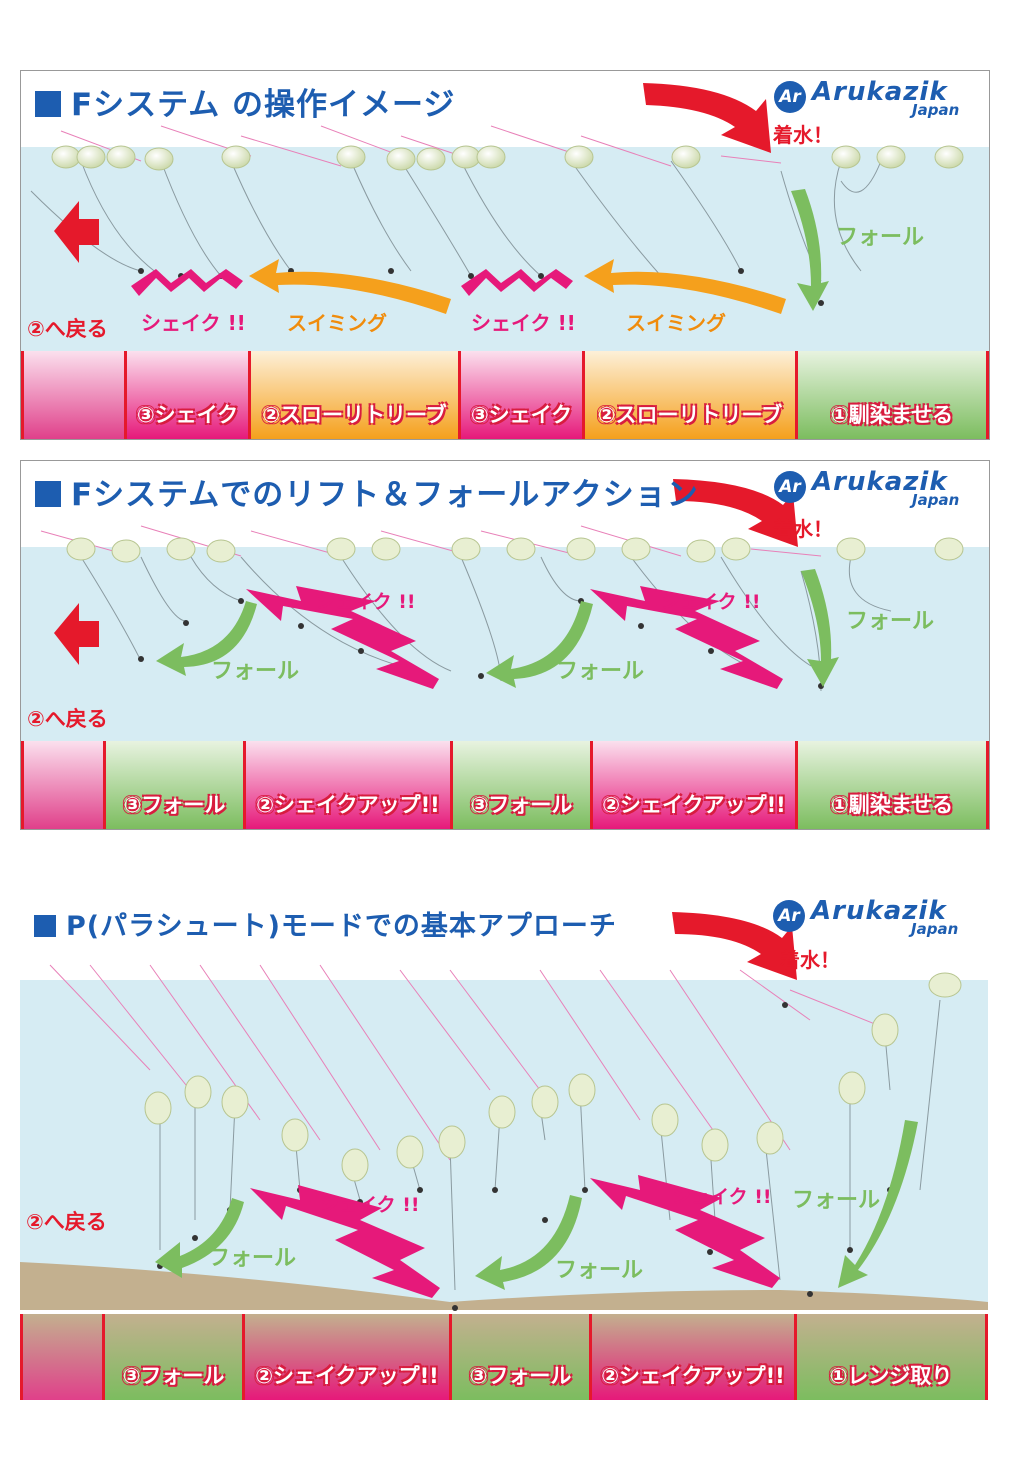 The width and height of the screenshot is (1009, 1476). What do you see at coordinates (325, 923) in the screenshot?
I see `panel-title: P(パラシュート)モードでの基本アプローチ` at bounding box center [325, 923].